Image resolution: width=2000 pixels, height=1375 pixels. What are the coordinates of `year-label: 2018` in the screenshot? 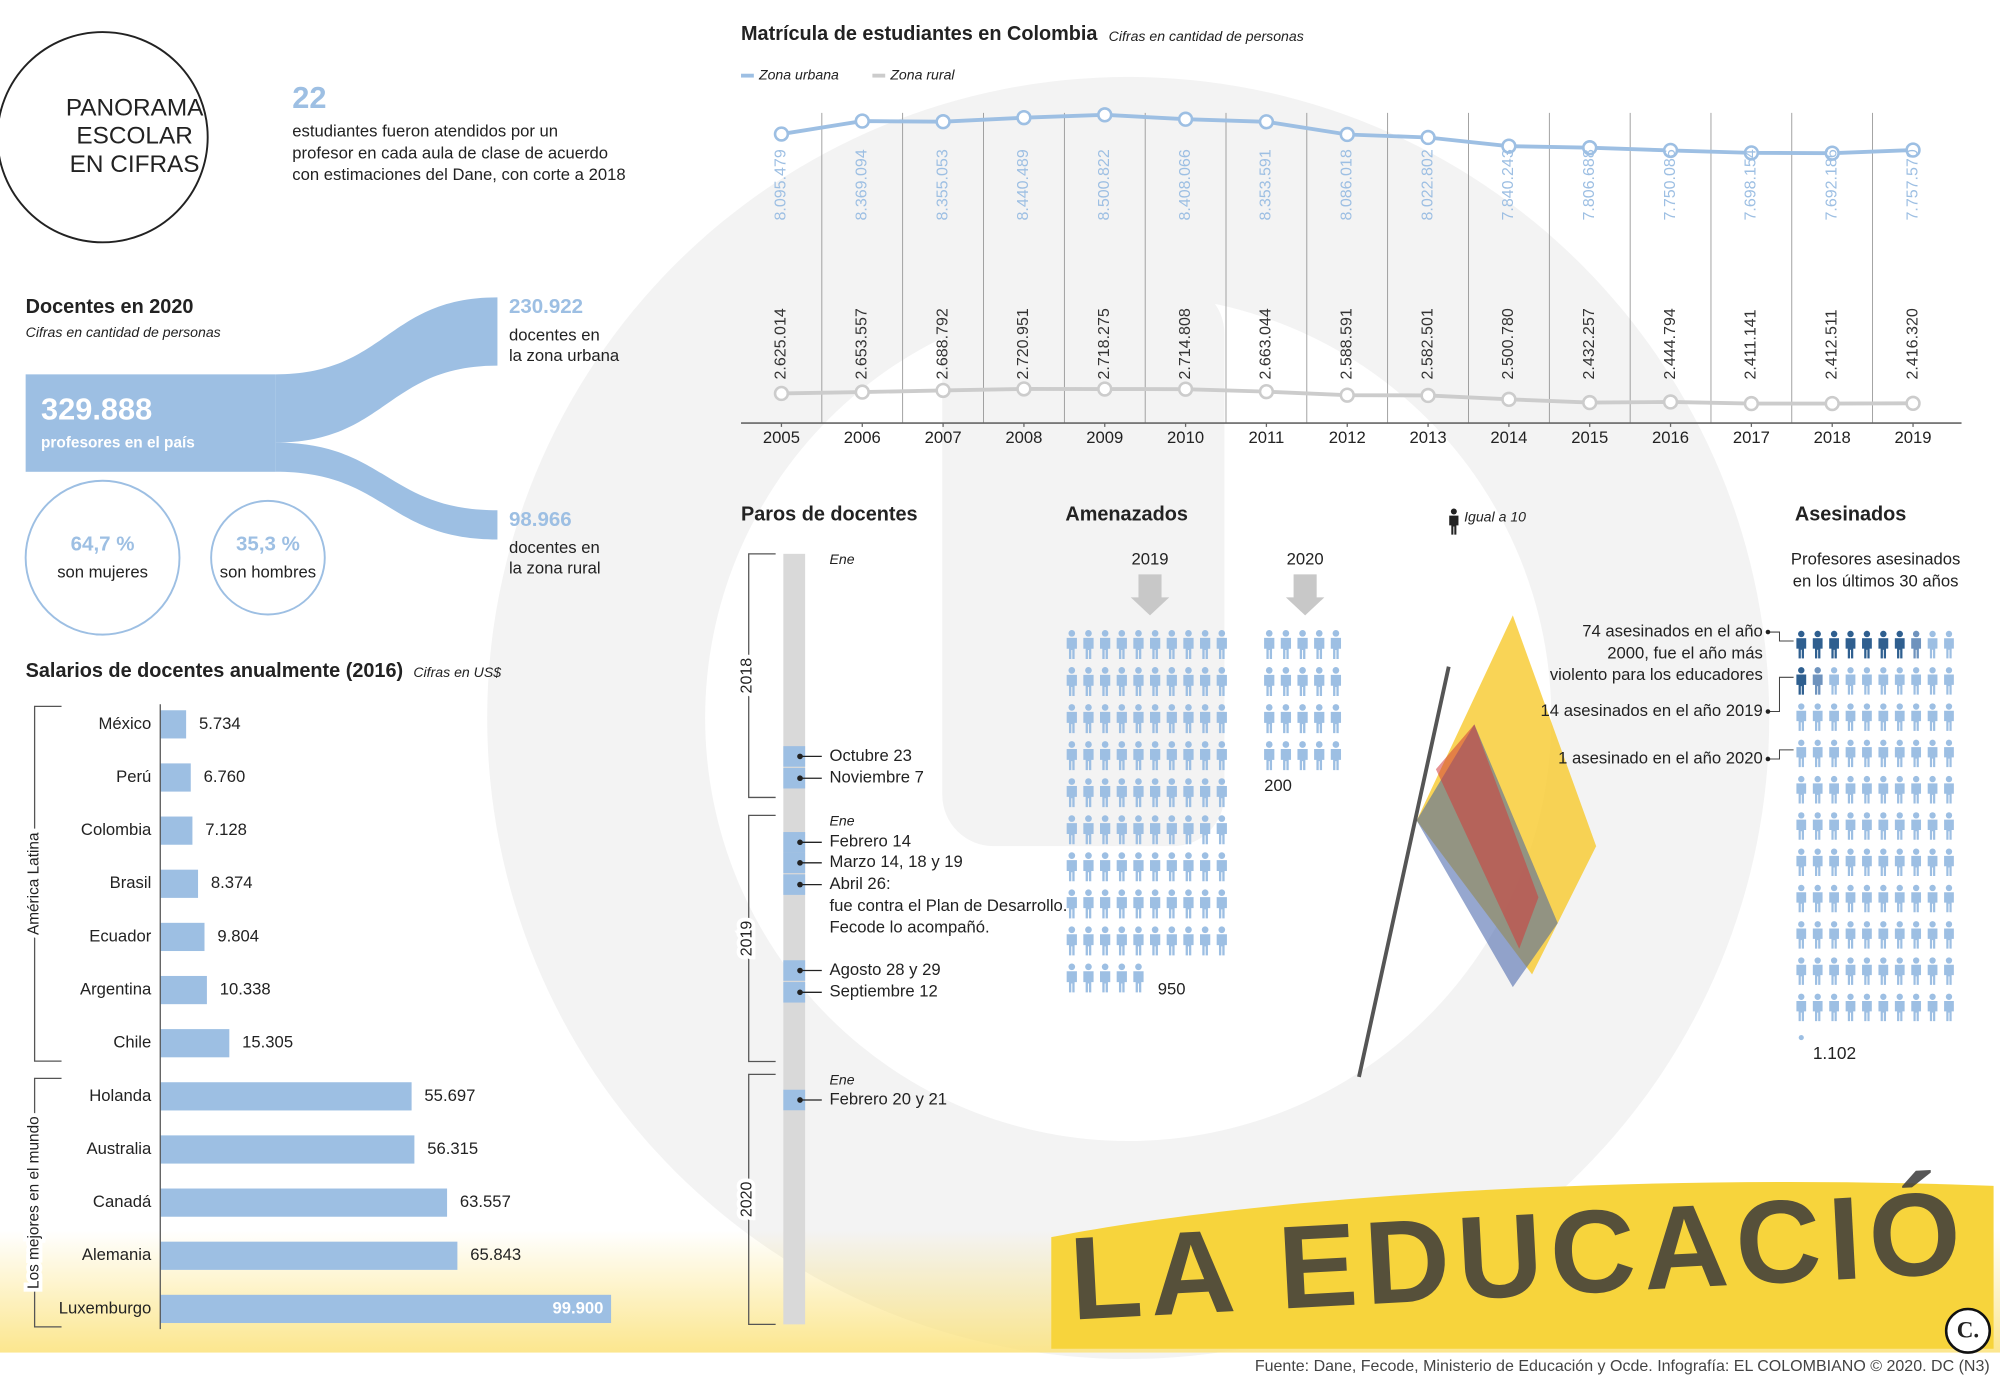 It's located at (747, 676).